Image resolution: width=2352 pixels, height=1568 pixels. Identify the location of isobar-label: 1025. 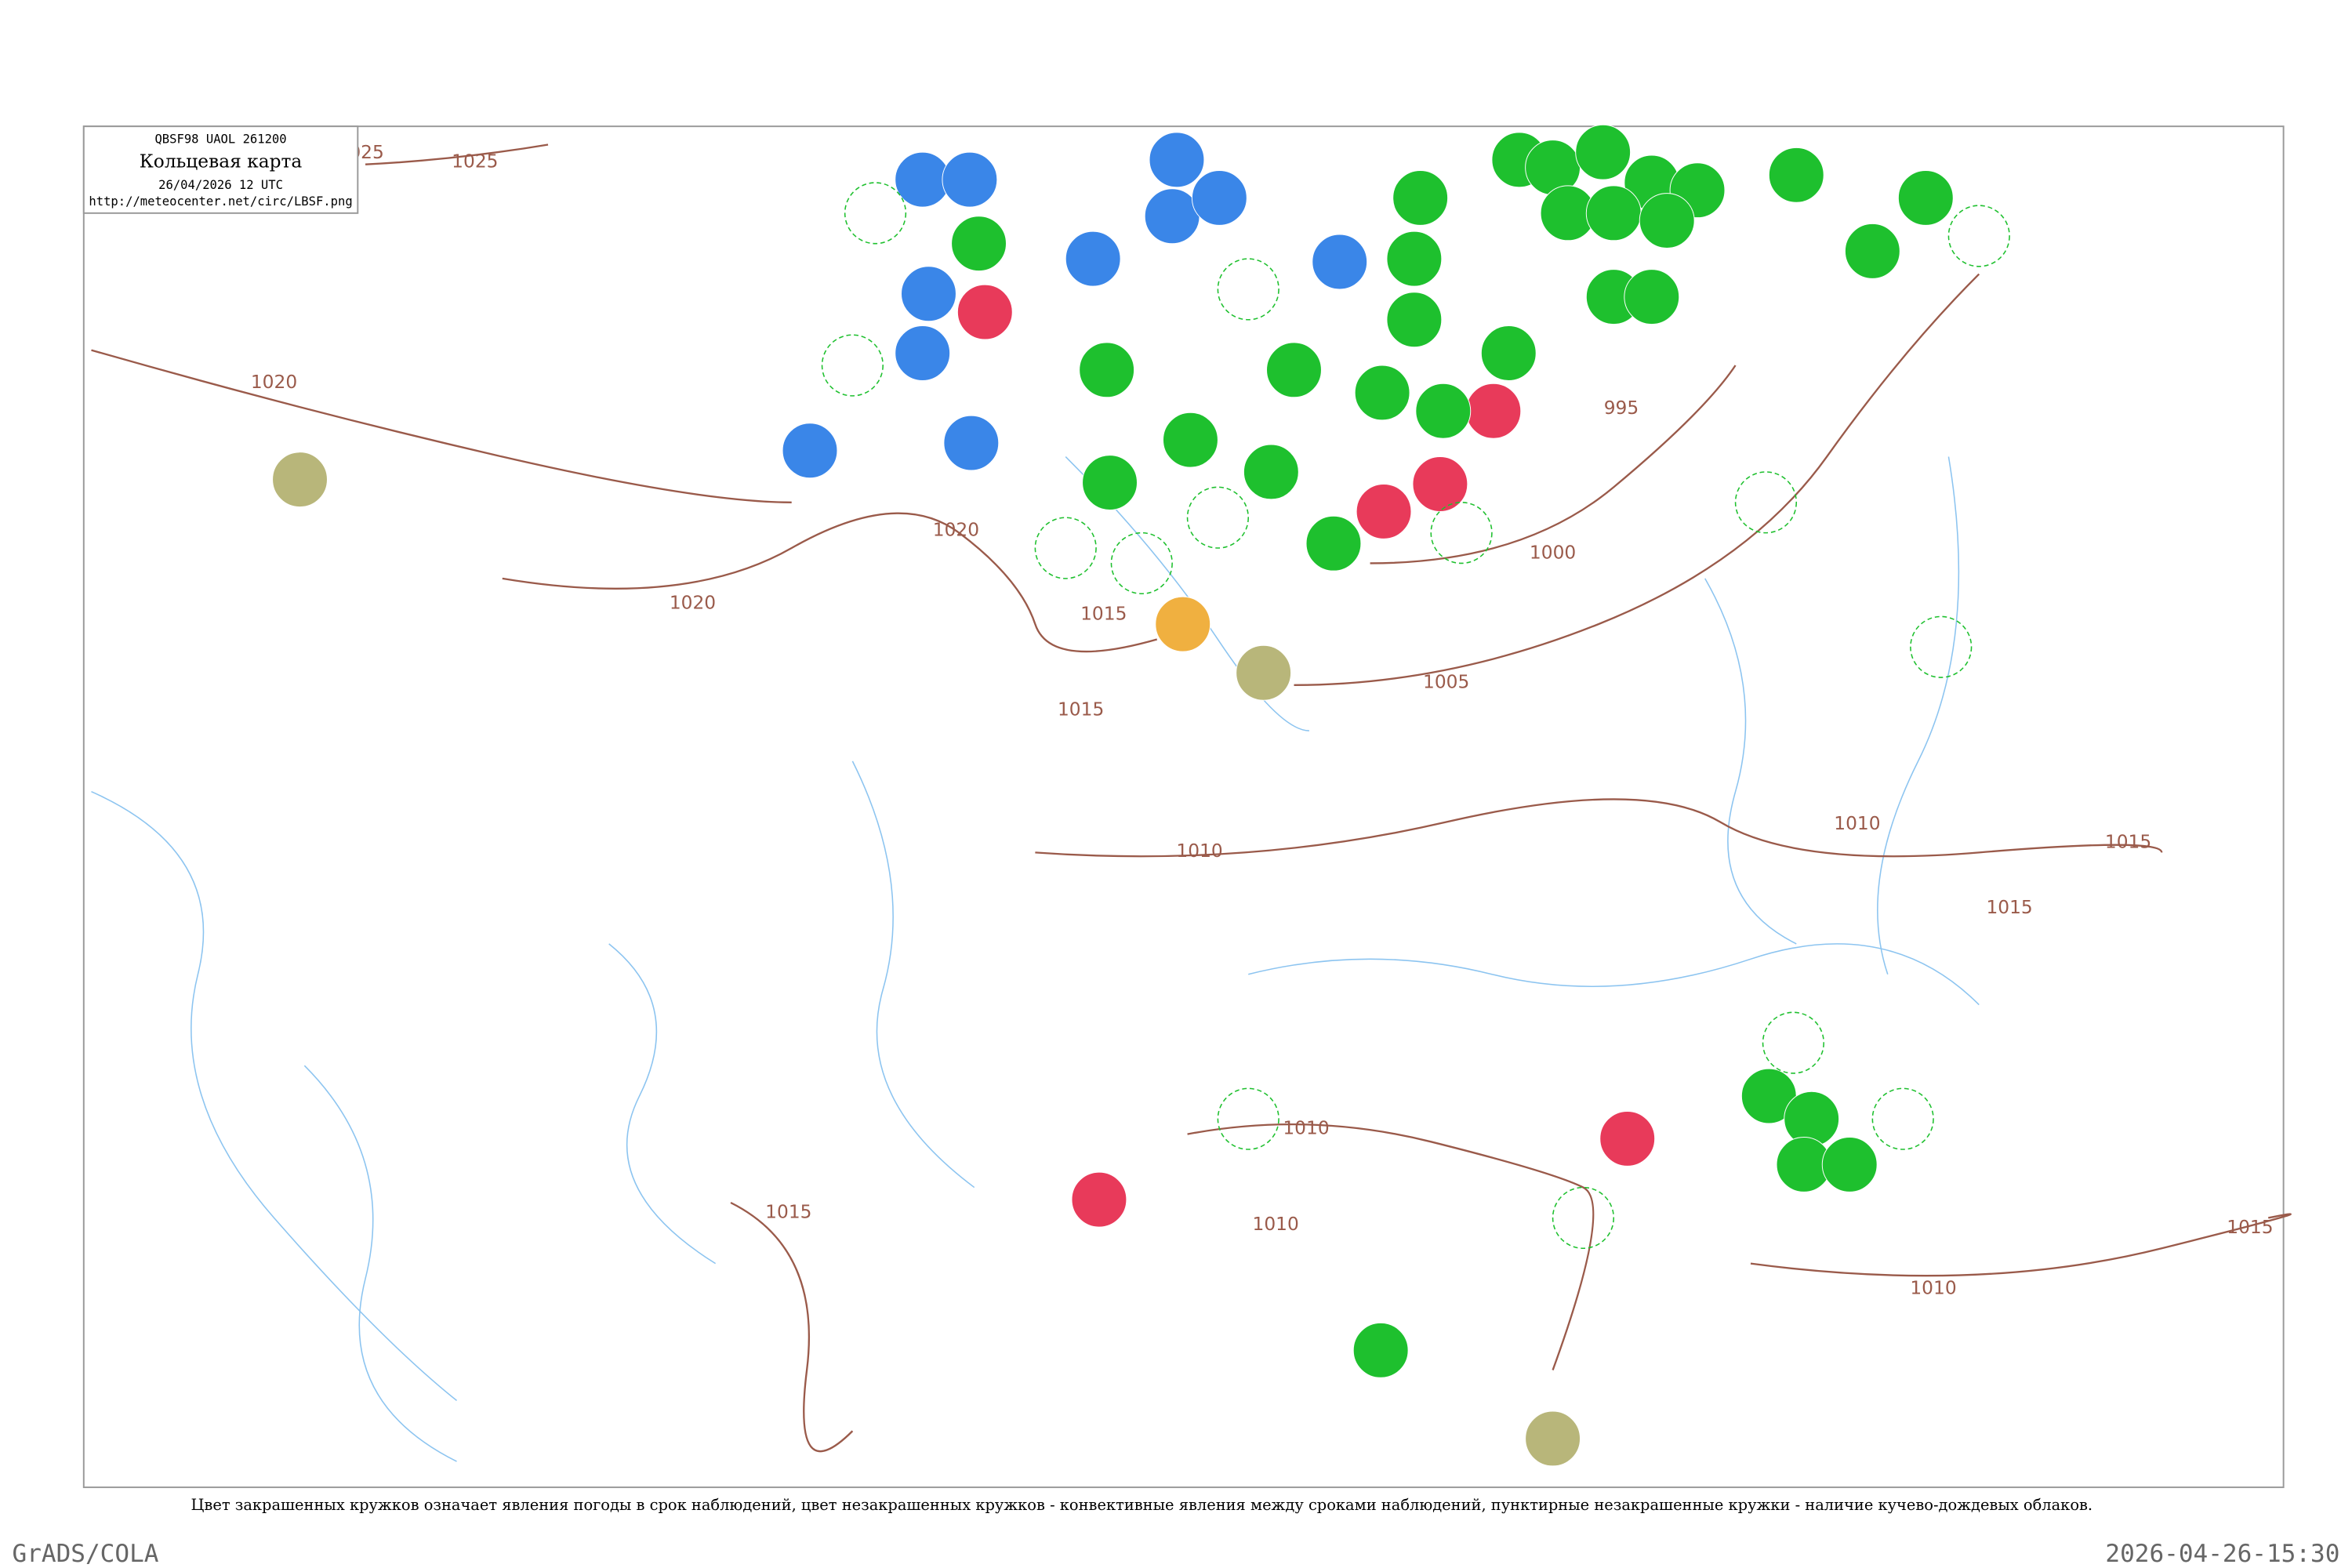
(475, 161).